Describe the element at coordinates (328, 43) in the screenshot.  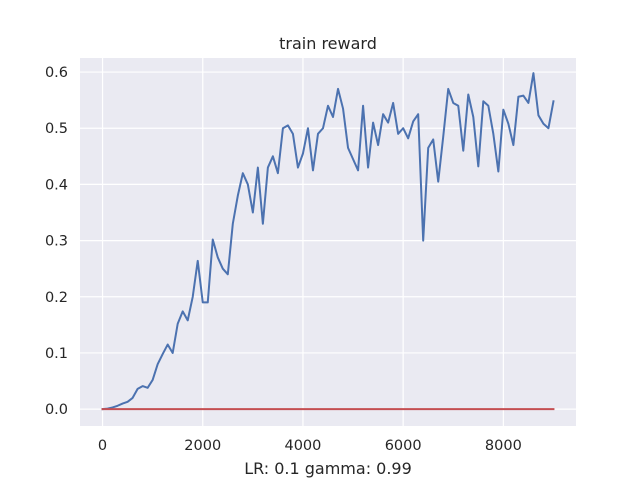
I see `chart-title: train reward` at that location.